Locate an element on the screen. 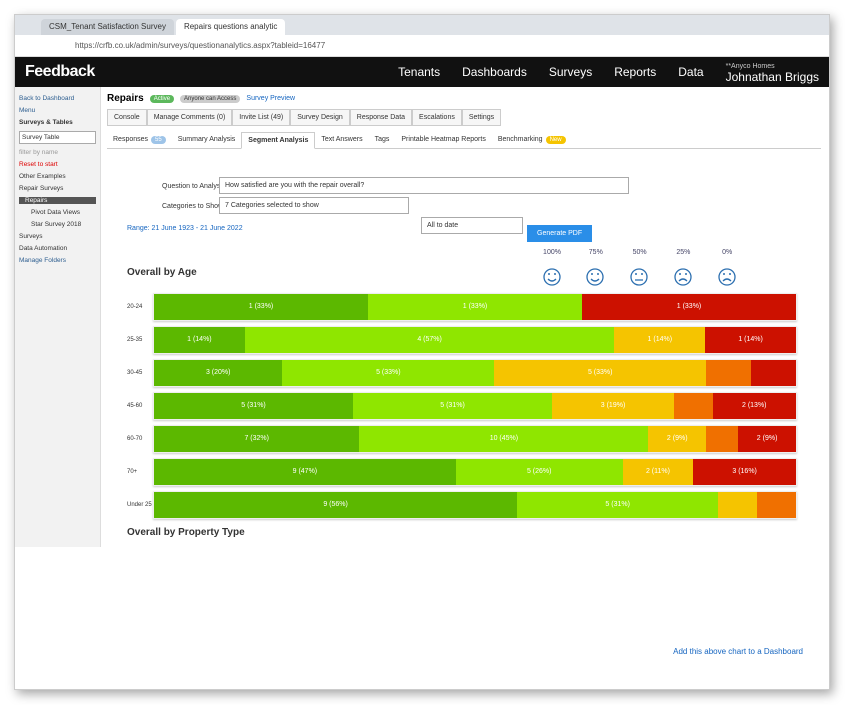 This screenshot has height=705, width=847. preview-link: Survey Preview is located at coordinates (271, 98).